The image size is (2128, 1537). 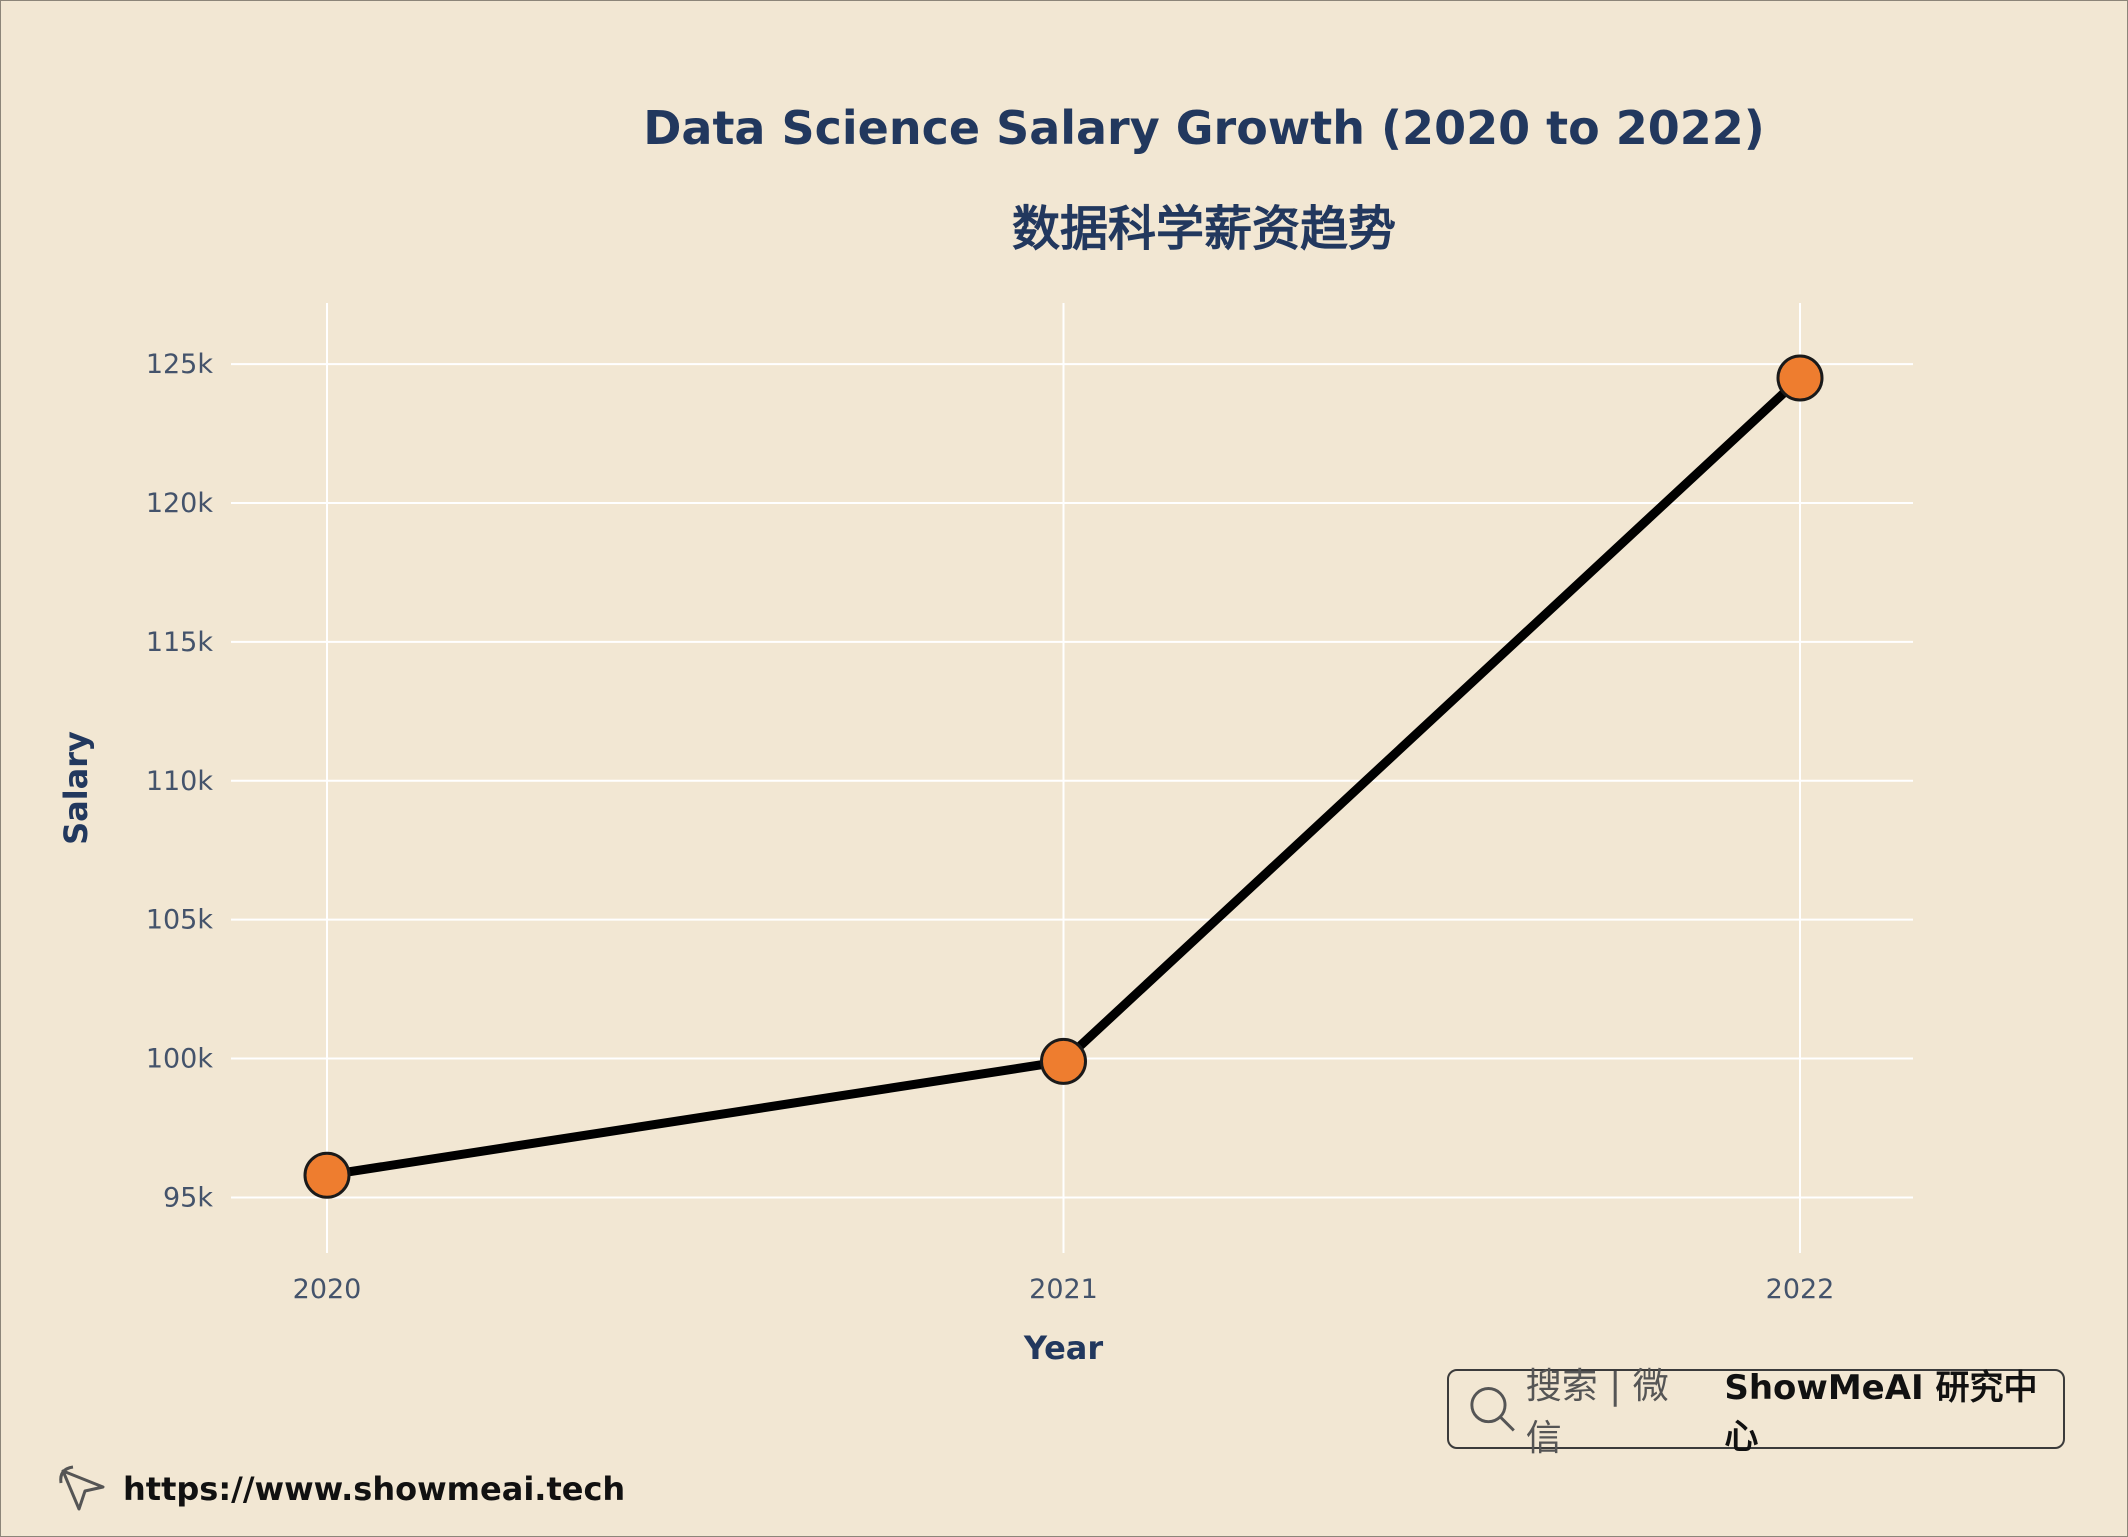 I want to click on search-badge: 搜索 | 微信 ShowMeAI 研究中心, so click(x=1756, y=1412).